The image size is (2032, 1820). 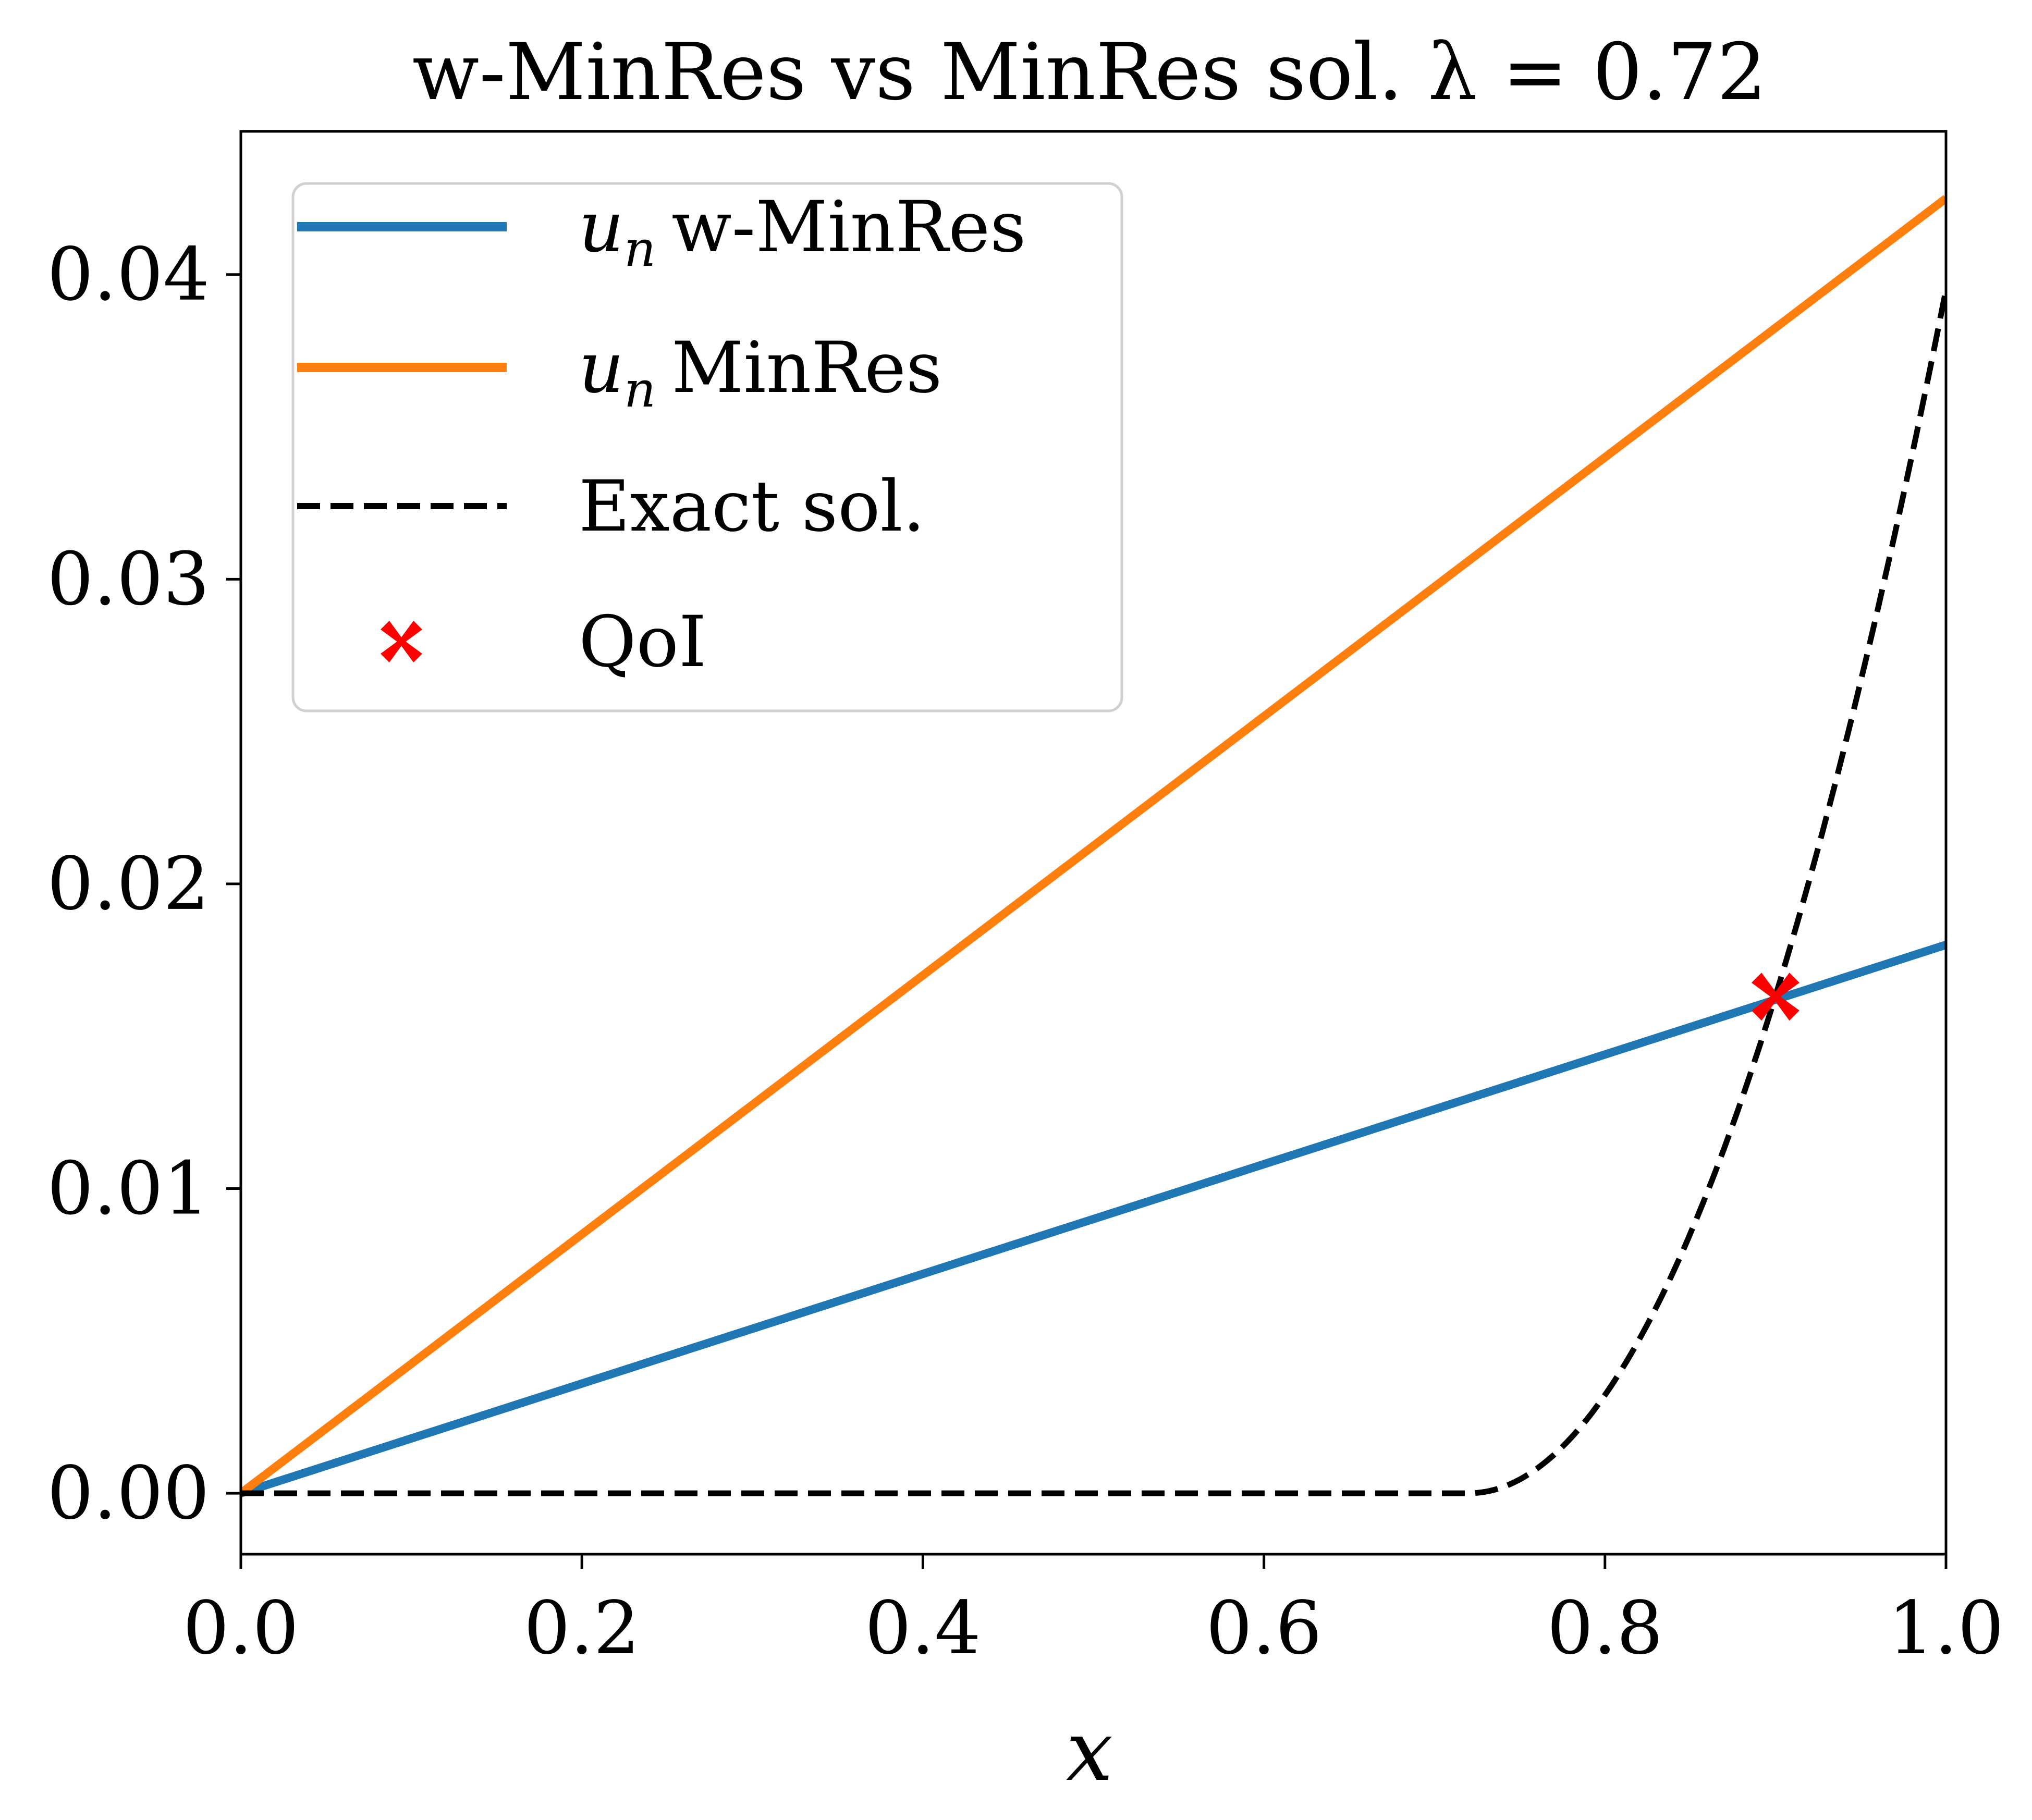 I want to click on x-axis: 0.0 0.2 0.4 0.6 0.8 1.0, so click(x=1094, y=1613).